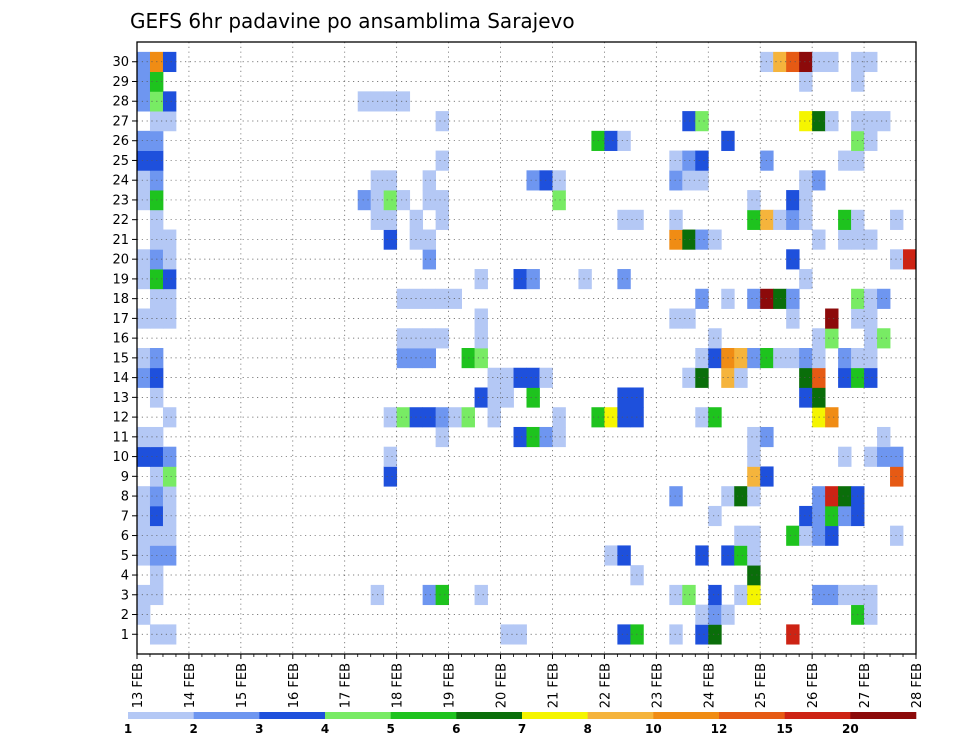 This screenshot has height=742, width=960. Describe the element at coordinates (352, 21) in the screenshot. I see `chart-title: GEFS 6hr padavine po ansamblima Sarajevo` at that location.